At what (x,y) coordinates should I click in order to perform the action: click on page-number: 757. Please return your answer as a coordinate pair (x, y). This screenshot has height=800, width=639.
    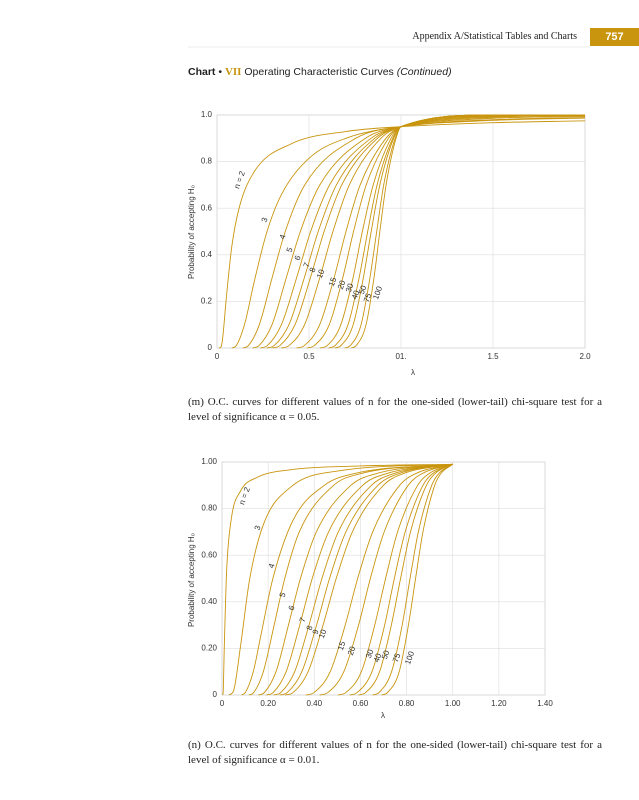
    Looking at the image, I should click on (614, 37).